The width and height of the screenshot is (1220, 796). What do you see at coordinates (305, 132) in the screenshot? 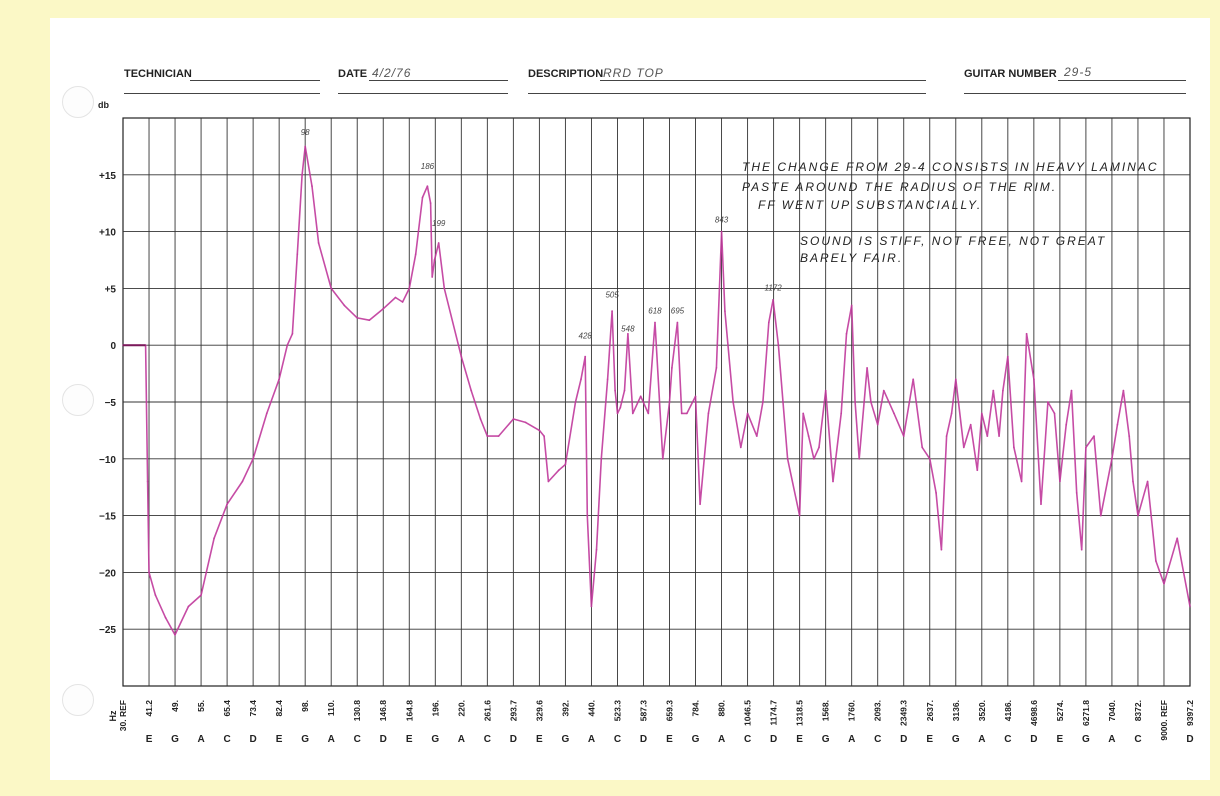
I see `peak-annotation: 98` at bounding box center [305, 132].